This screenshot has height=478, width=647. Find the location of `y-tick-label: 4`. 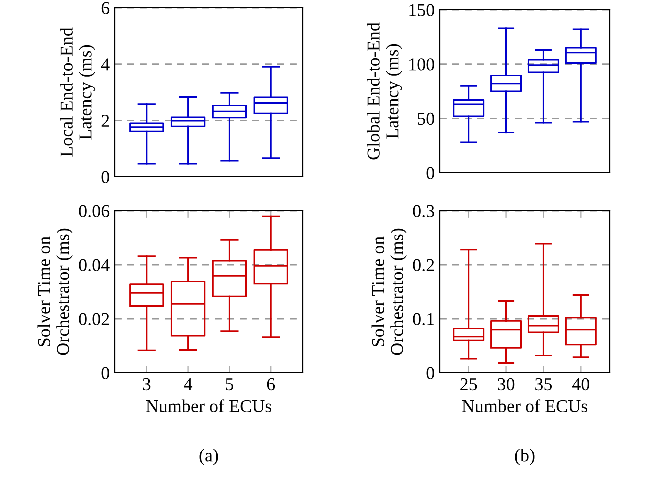

y-tick-label: 4 is located at coordinates (105, 64).